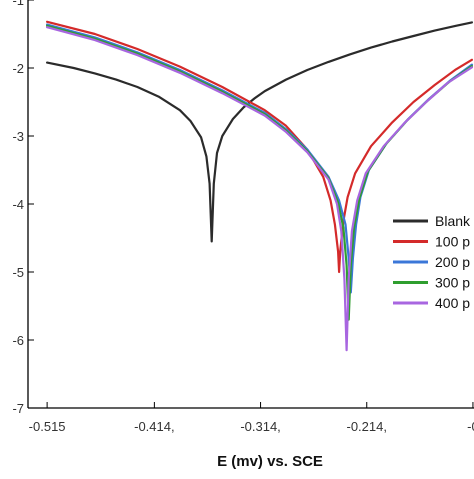 The width and height of the screenshot is (474, 479). What do you see at coordinates (18, 408) in the screenshot?
I see `y-tick-label-6: -7` at bounding box center [18, 408].